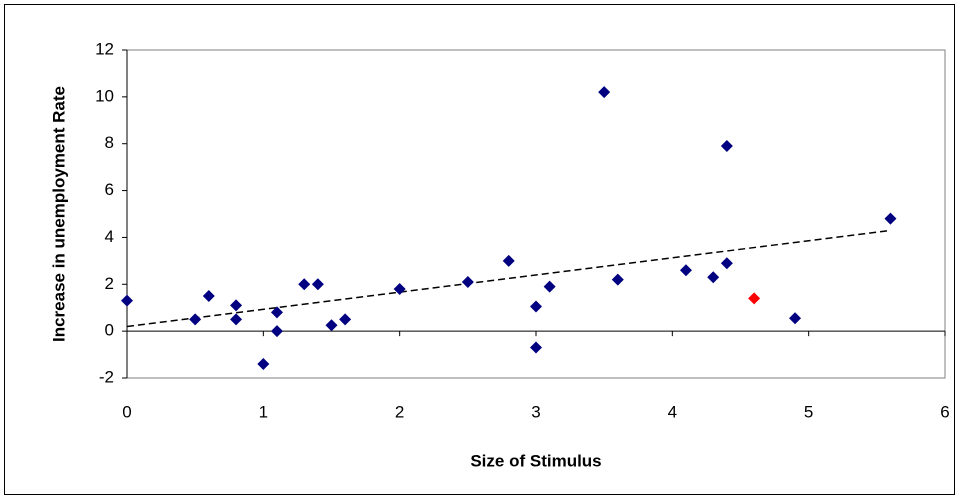 The height and width of the screenshot is (499, 959). I want to click on x-tick-label: 5, so click(808, 411).